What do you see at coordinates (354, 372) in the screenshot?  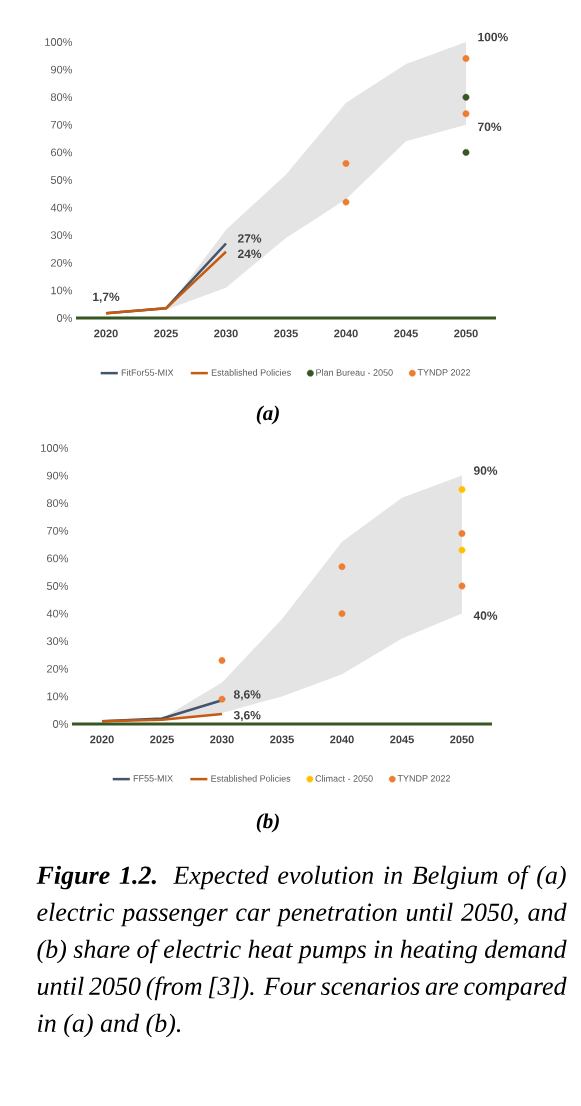 I see `legend-label: Plan Bureau - 2050` at bounding box center [354, 372].